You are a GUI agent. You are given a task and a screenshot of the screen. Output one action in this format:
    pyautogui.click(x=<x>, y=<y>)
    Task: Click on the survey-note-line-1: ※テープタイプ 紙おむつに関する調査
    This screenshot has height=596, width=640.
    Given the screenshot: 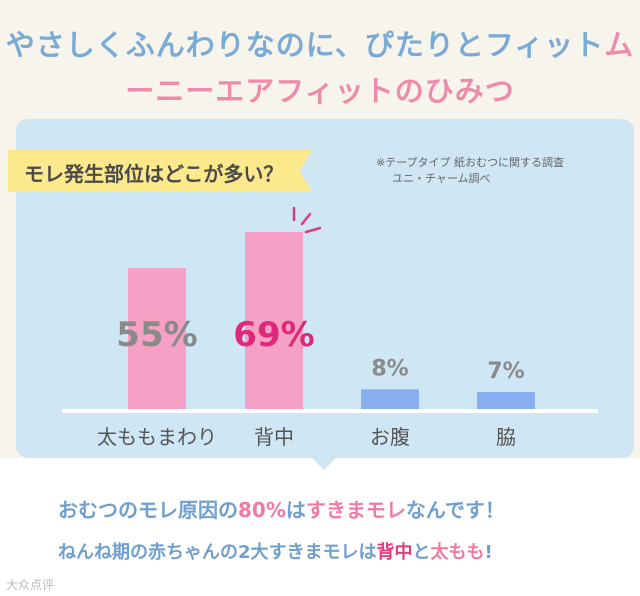 What is the action you would take?
    pyautogui.click(x=470, y=162)
    